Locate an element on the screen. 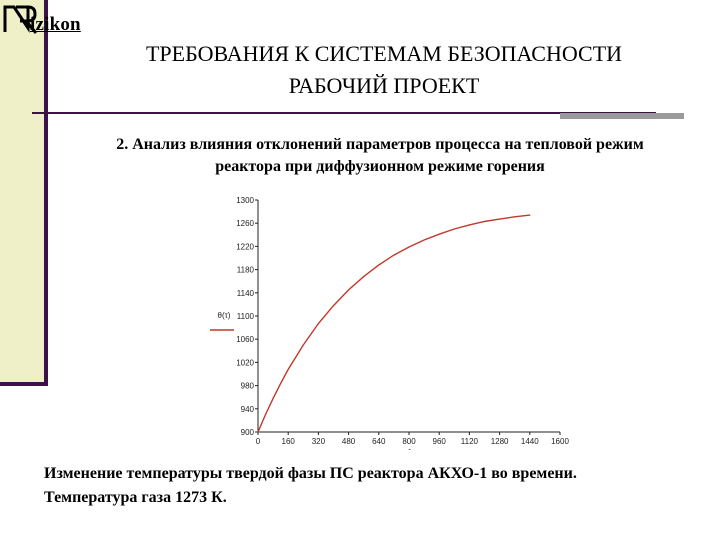  logo-text: izikon is located at coordinates (55, 24).